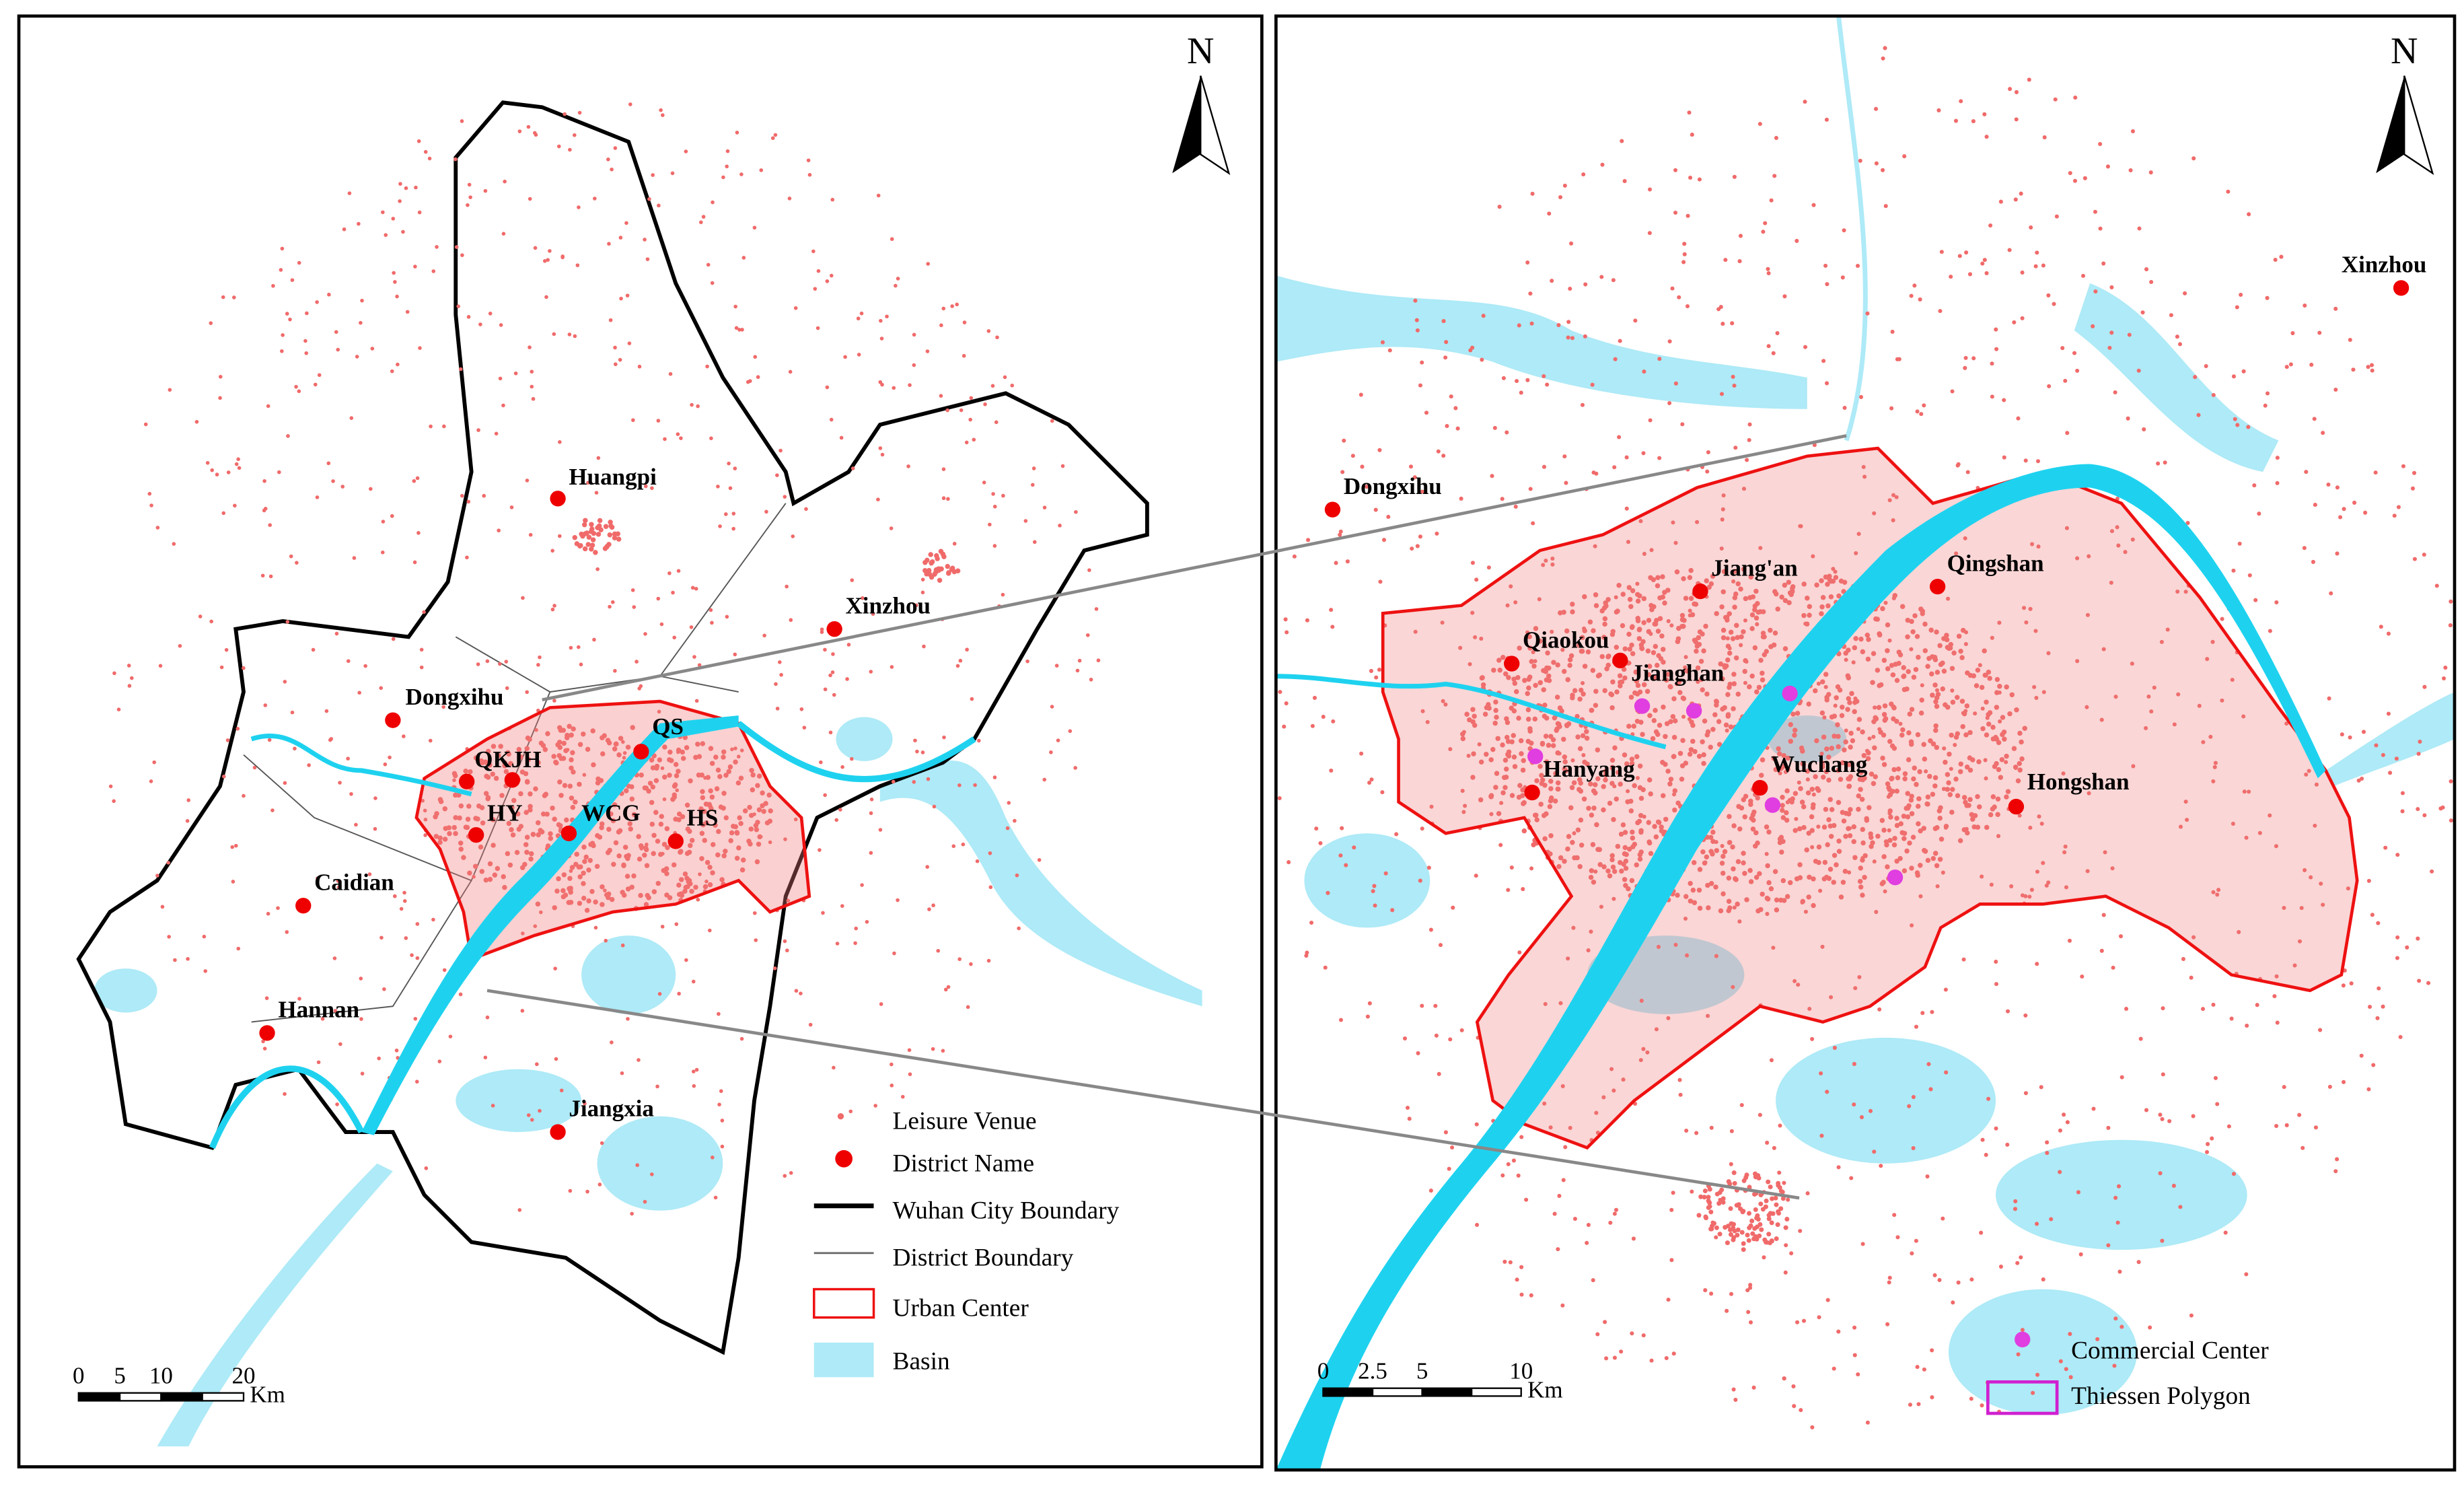 The image size is (2464, 1486). What do you see at coordinates (2016, 806) in the screenshot?
I see `district-point` at bounding box center [2016, 806].